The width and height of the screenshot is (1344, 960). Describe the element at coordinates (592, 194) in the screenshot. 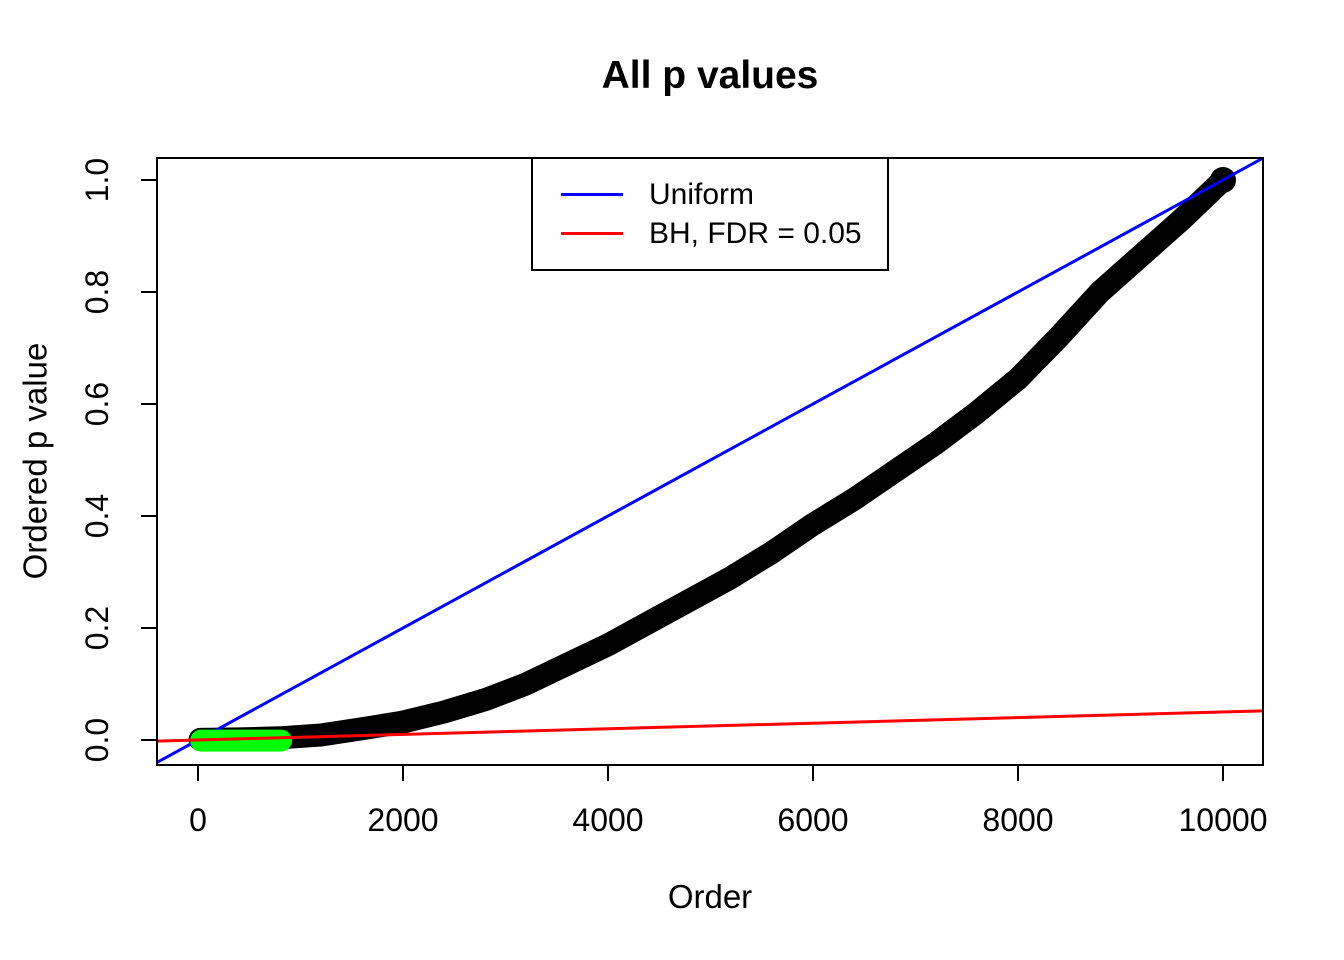

I see `legend-line-uniform` at that location.